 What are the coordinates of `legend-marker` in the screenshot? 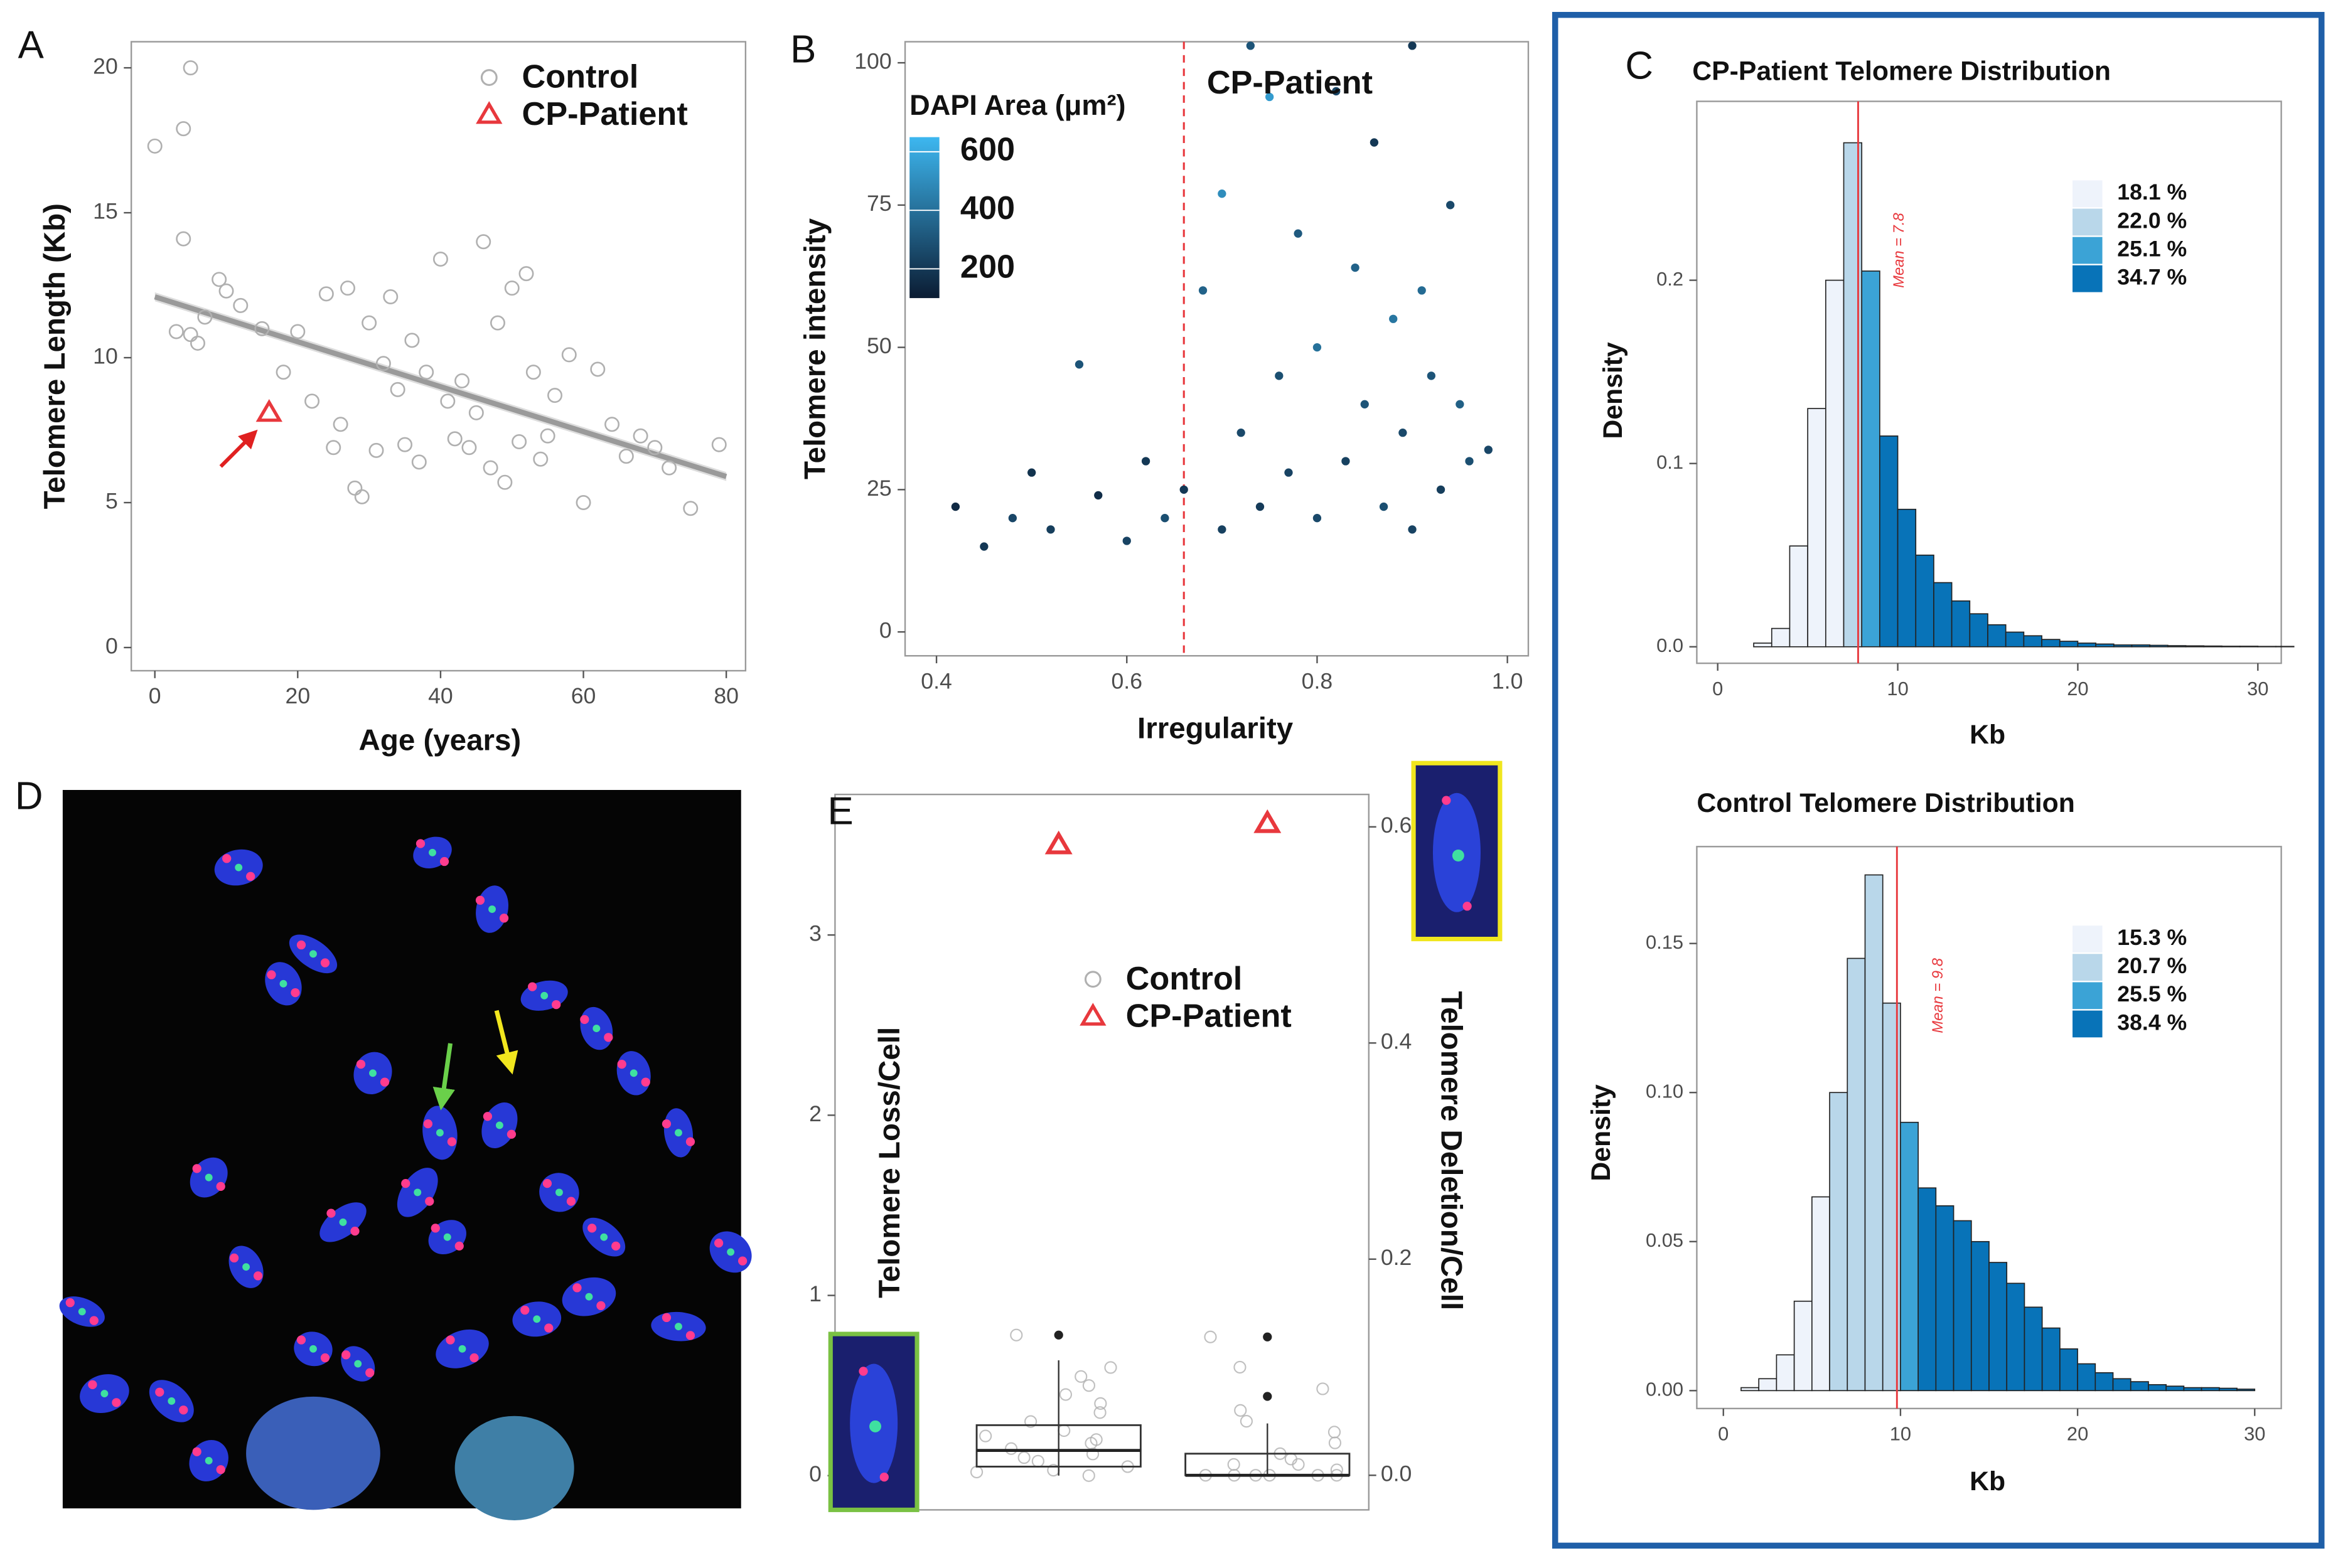 It's located at (490, 112).